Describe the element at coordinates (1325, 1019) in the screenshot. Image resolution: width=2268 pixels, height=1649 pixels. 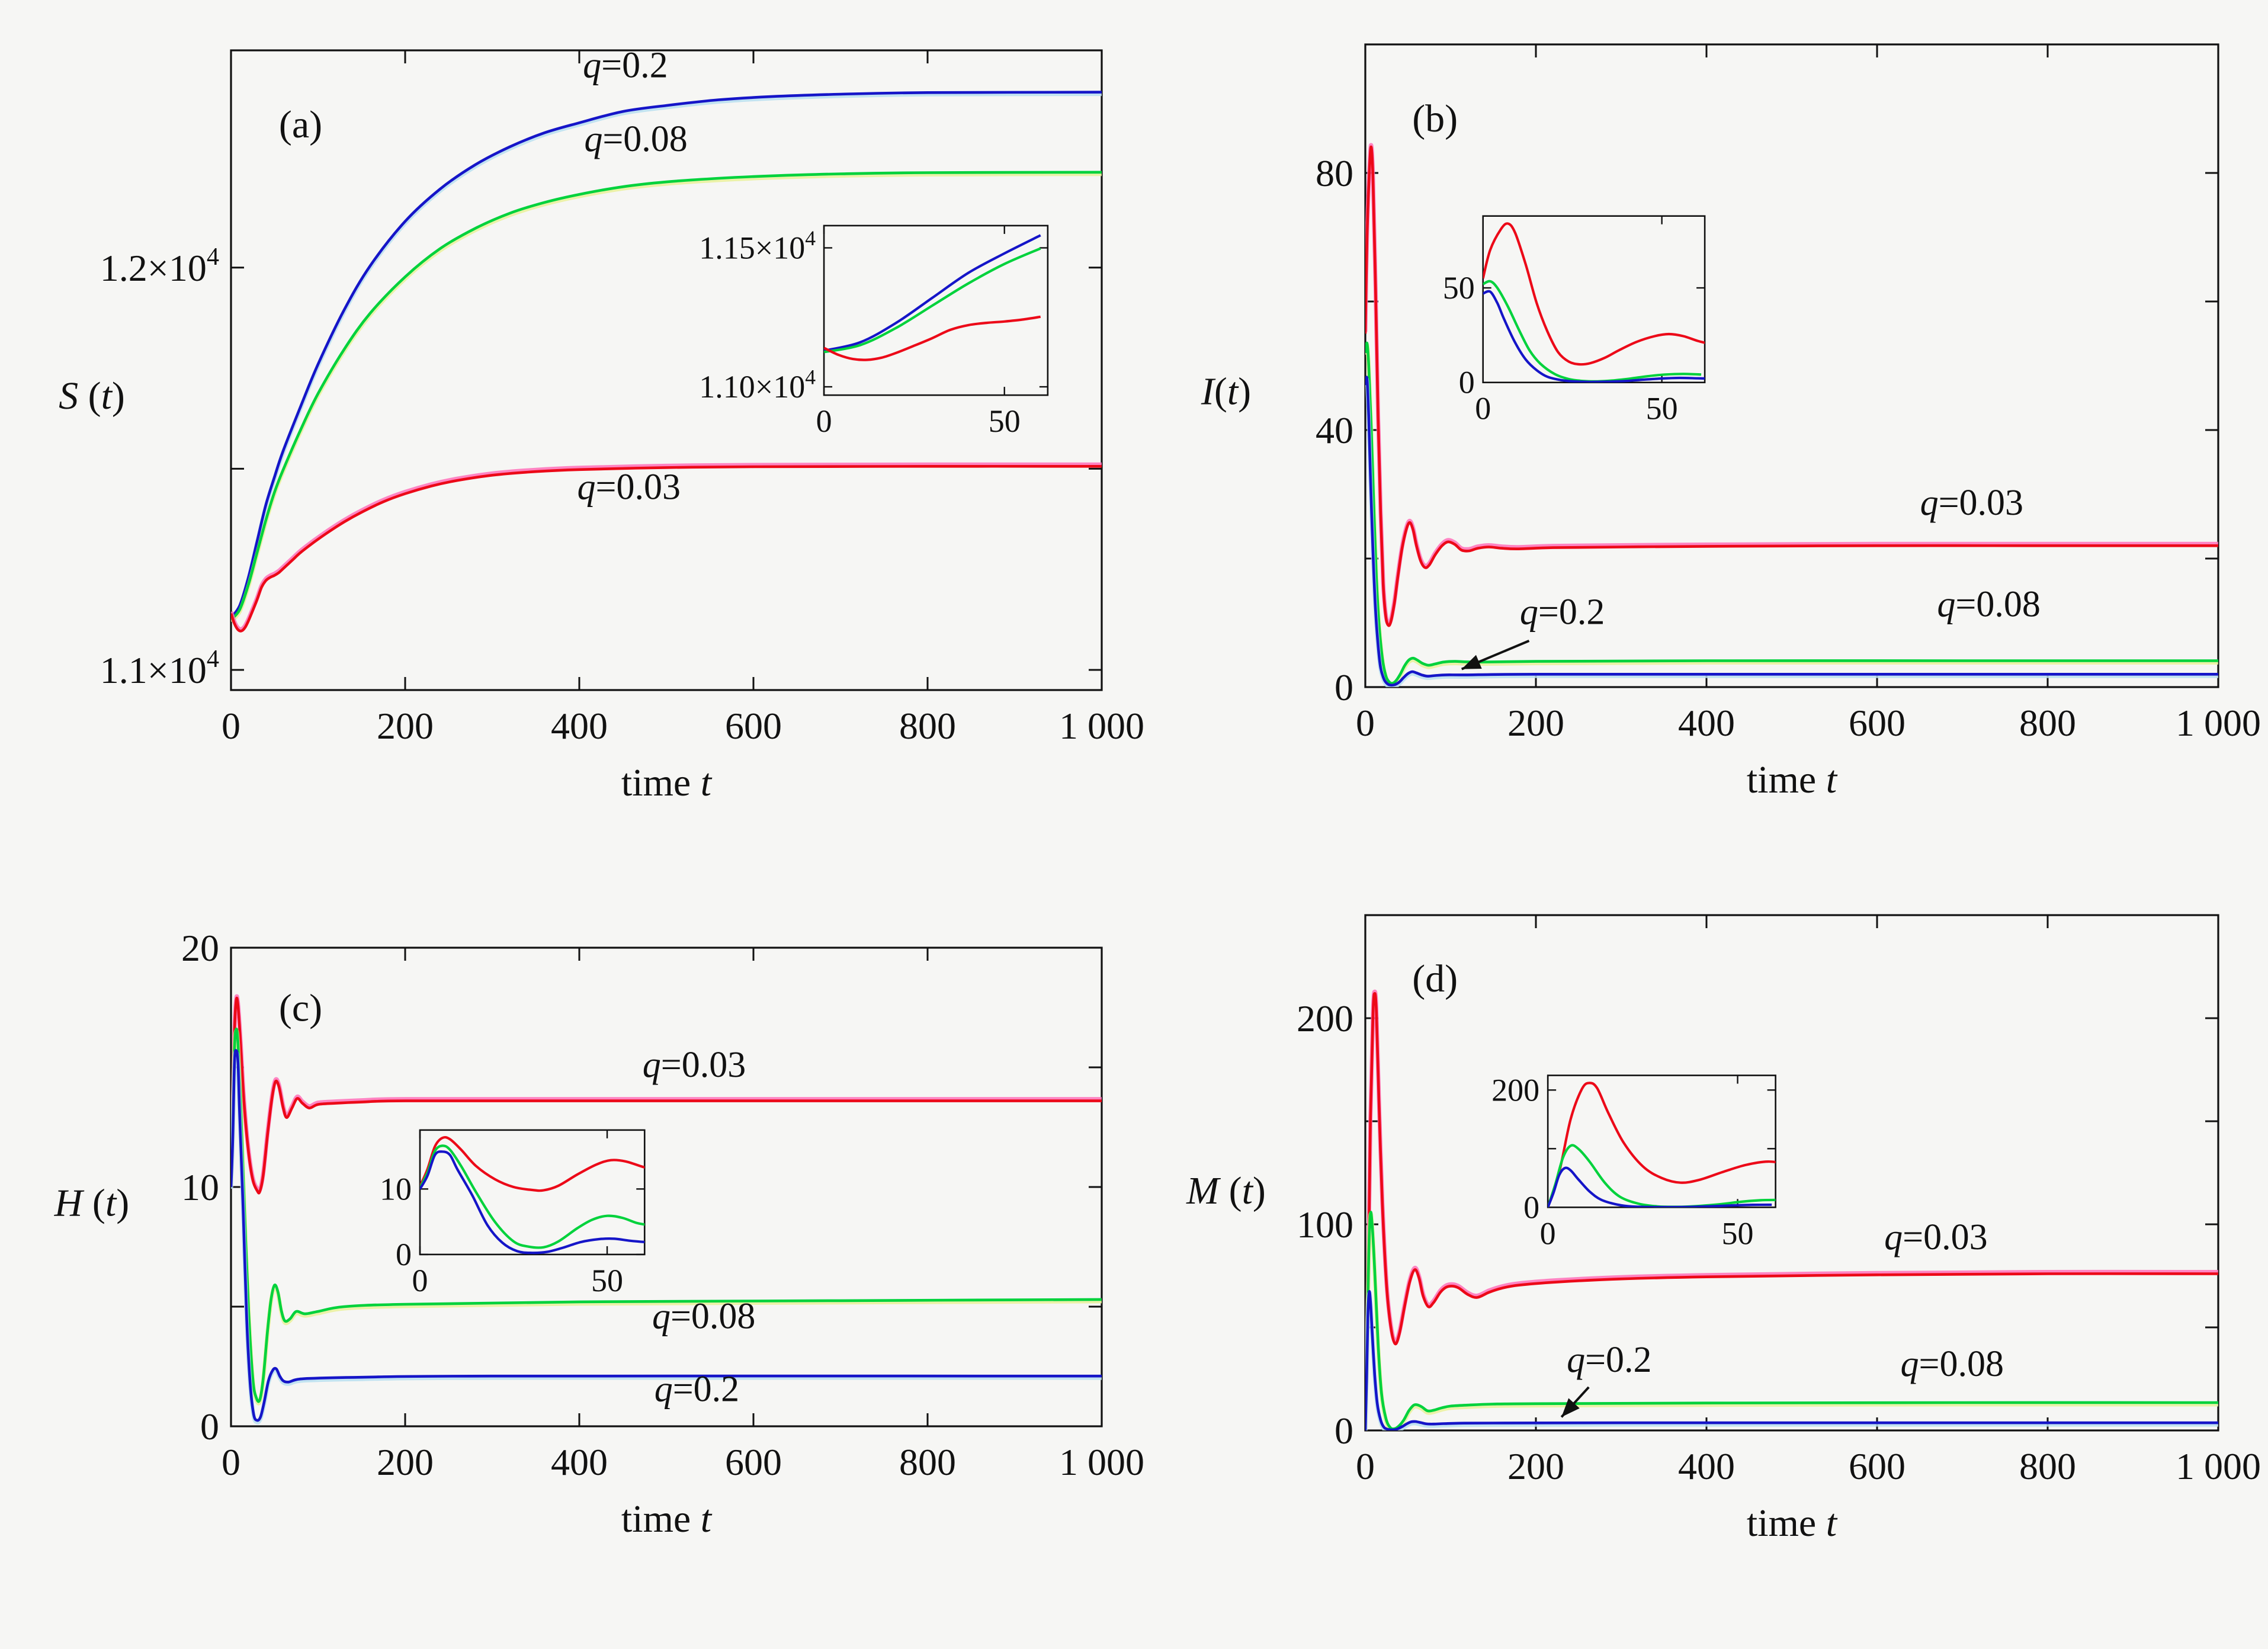
I see `y-tick-label: 200` at that location.